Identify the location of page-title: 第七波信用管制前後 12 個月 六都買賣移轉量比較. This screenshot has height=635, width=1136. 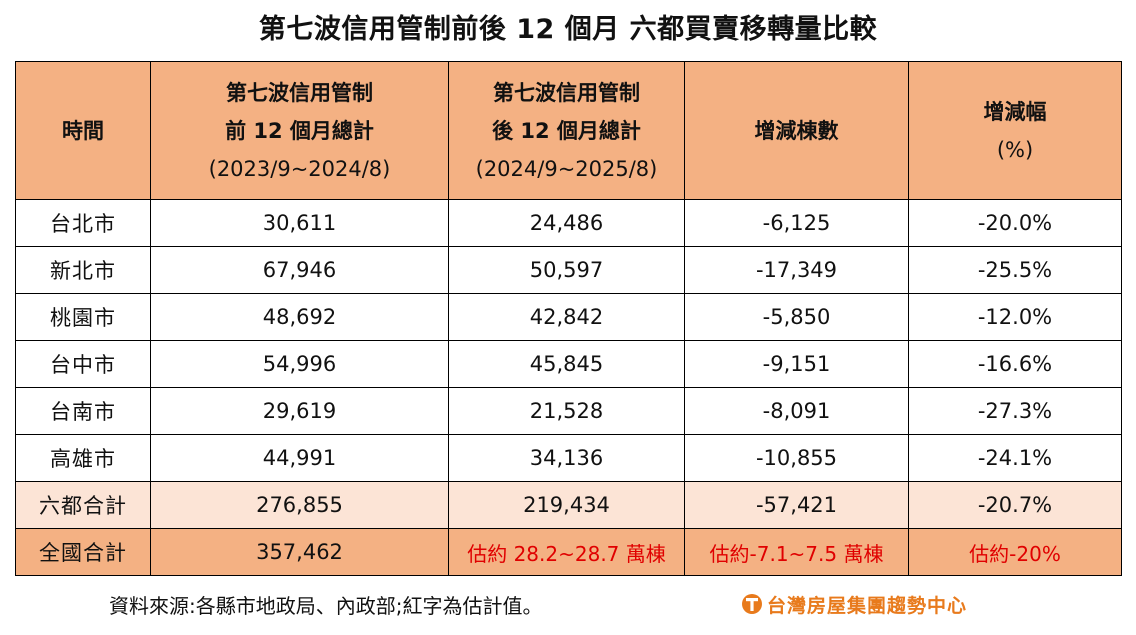
(568, 29).